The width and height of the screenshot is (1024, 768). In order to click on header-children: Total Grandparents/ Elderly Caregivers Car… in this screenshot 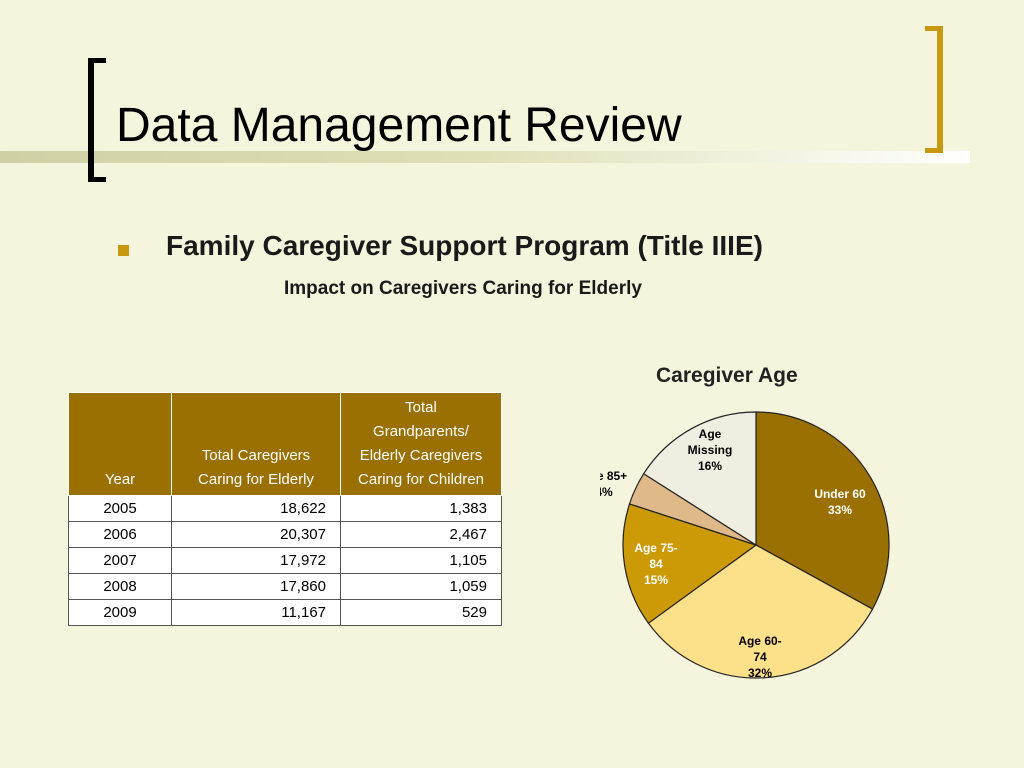, I will do `click(421, 444)`.